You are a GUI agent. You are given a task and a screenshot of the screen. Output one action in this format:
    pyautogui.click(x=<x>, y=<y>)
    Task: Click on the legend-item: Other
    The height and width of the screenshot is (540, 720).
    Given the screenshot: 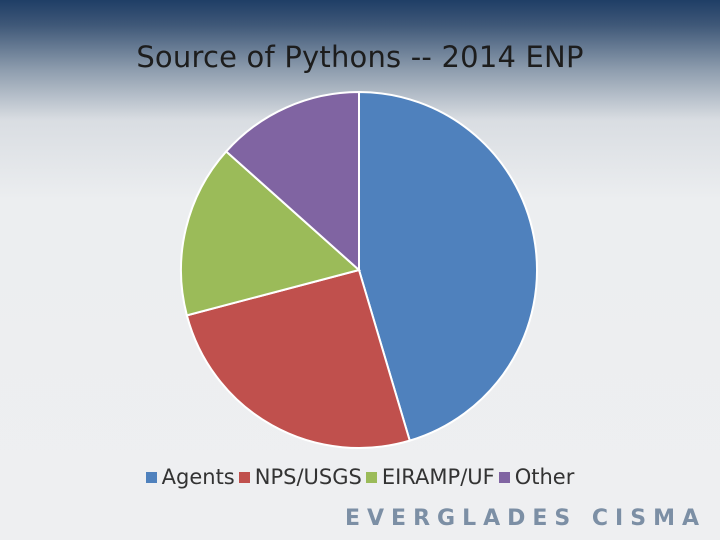 What is the action you would take?
    pyautogui.click(x=536, y=477)
    